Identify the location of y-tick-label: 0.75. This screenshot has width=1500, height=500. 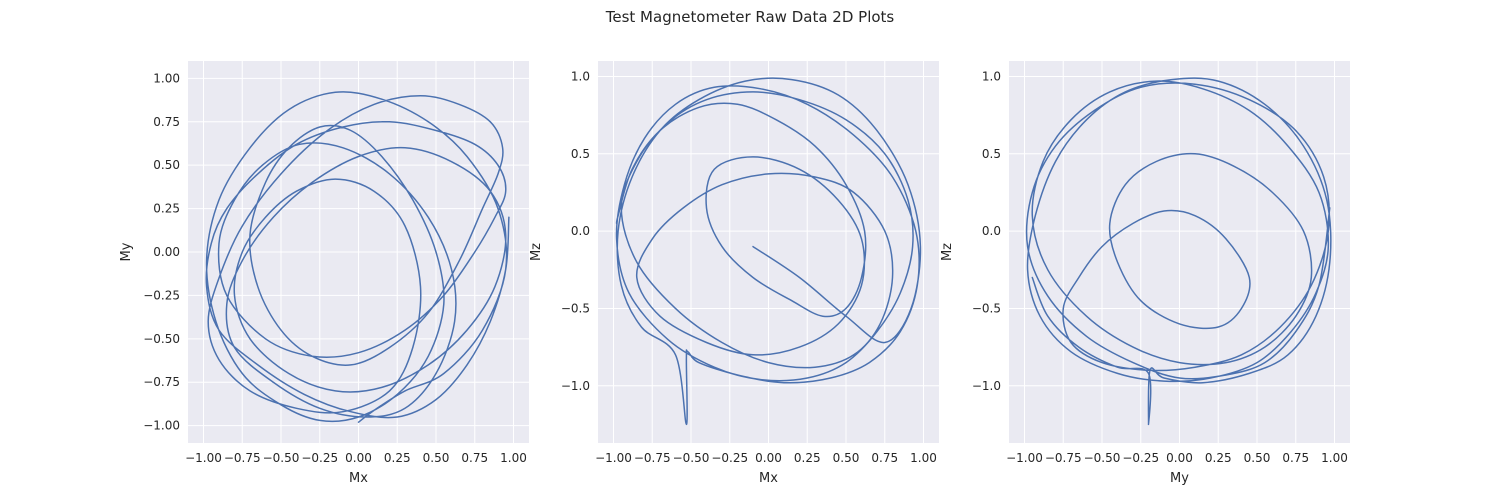
(166, 122).